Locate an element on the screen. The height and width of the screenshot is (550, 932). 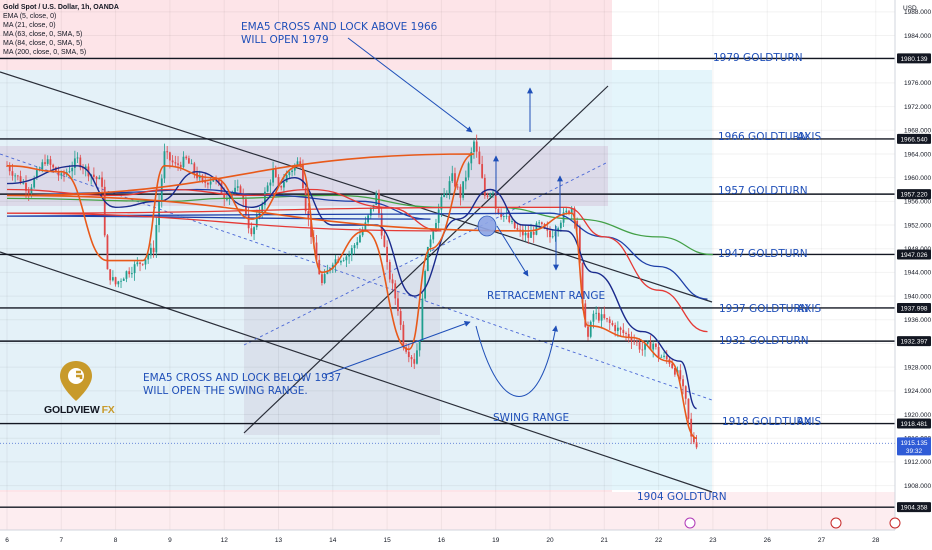
level-axis-4: AXIS is located at coordinates (809, 309).